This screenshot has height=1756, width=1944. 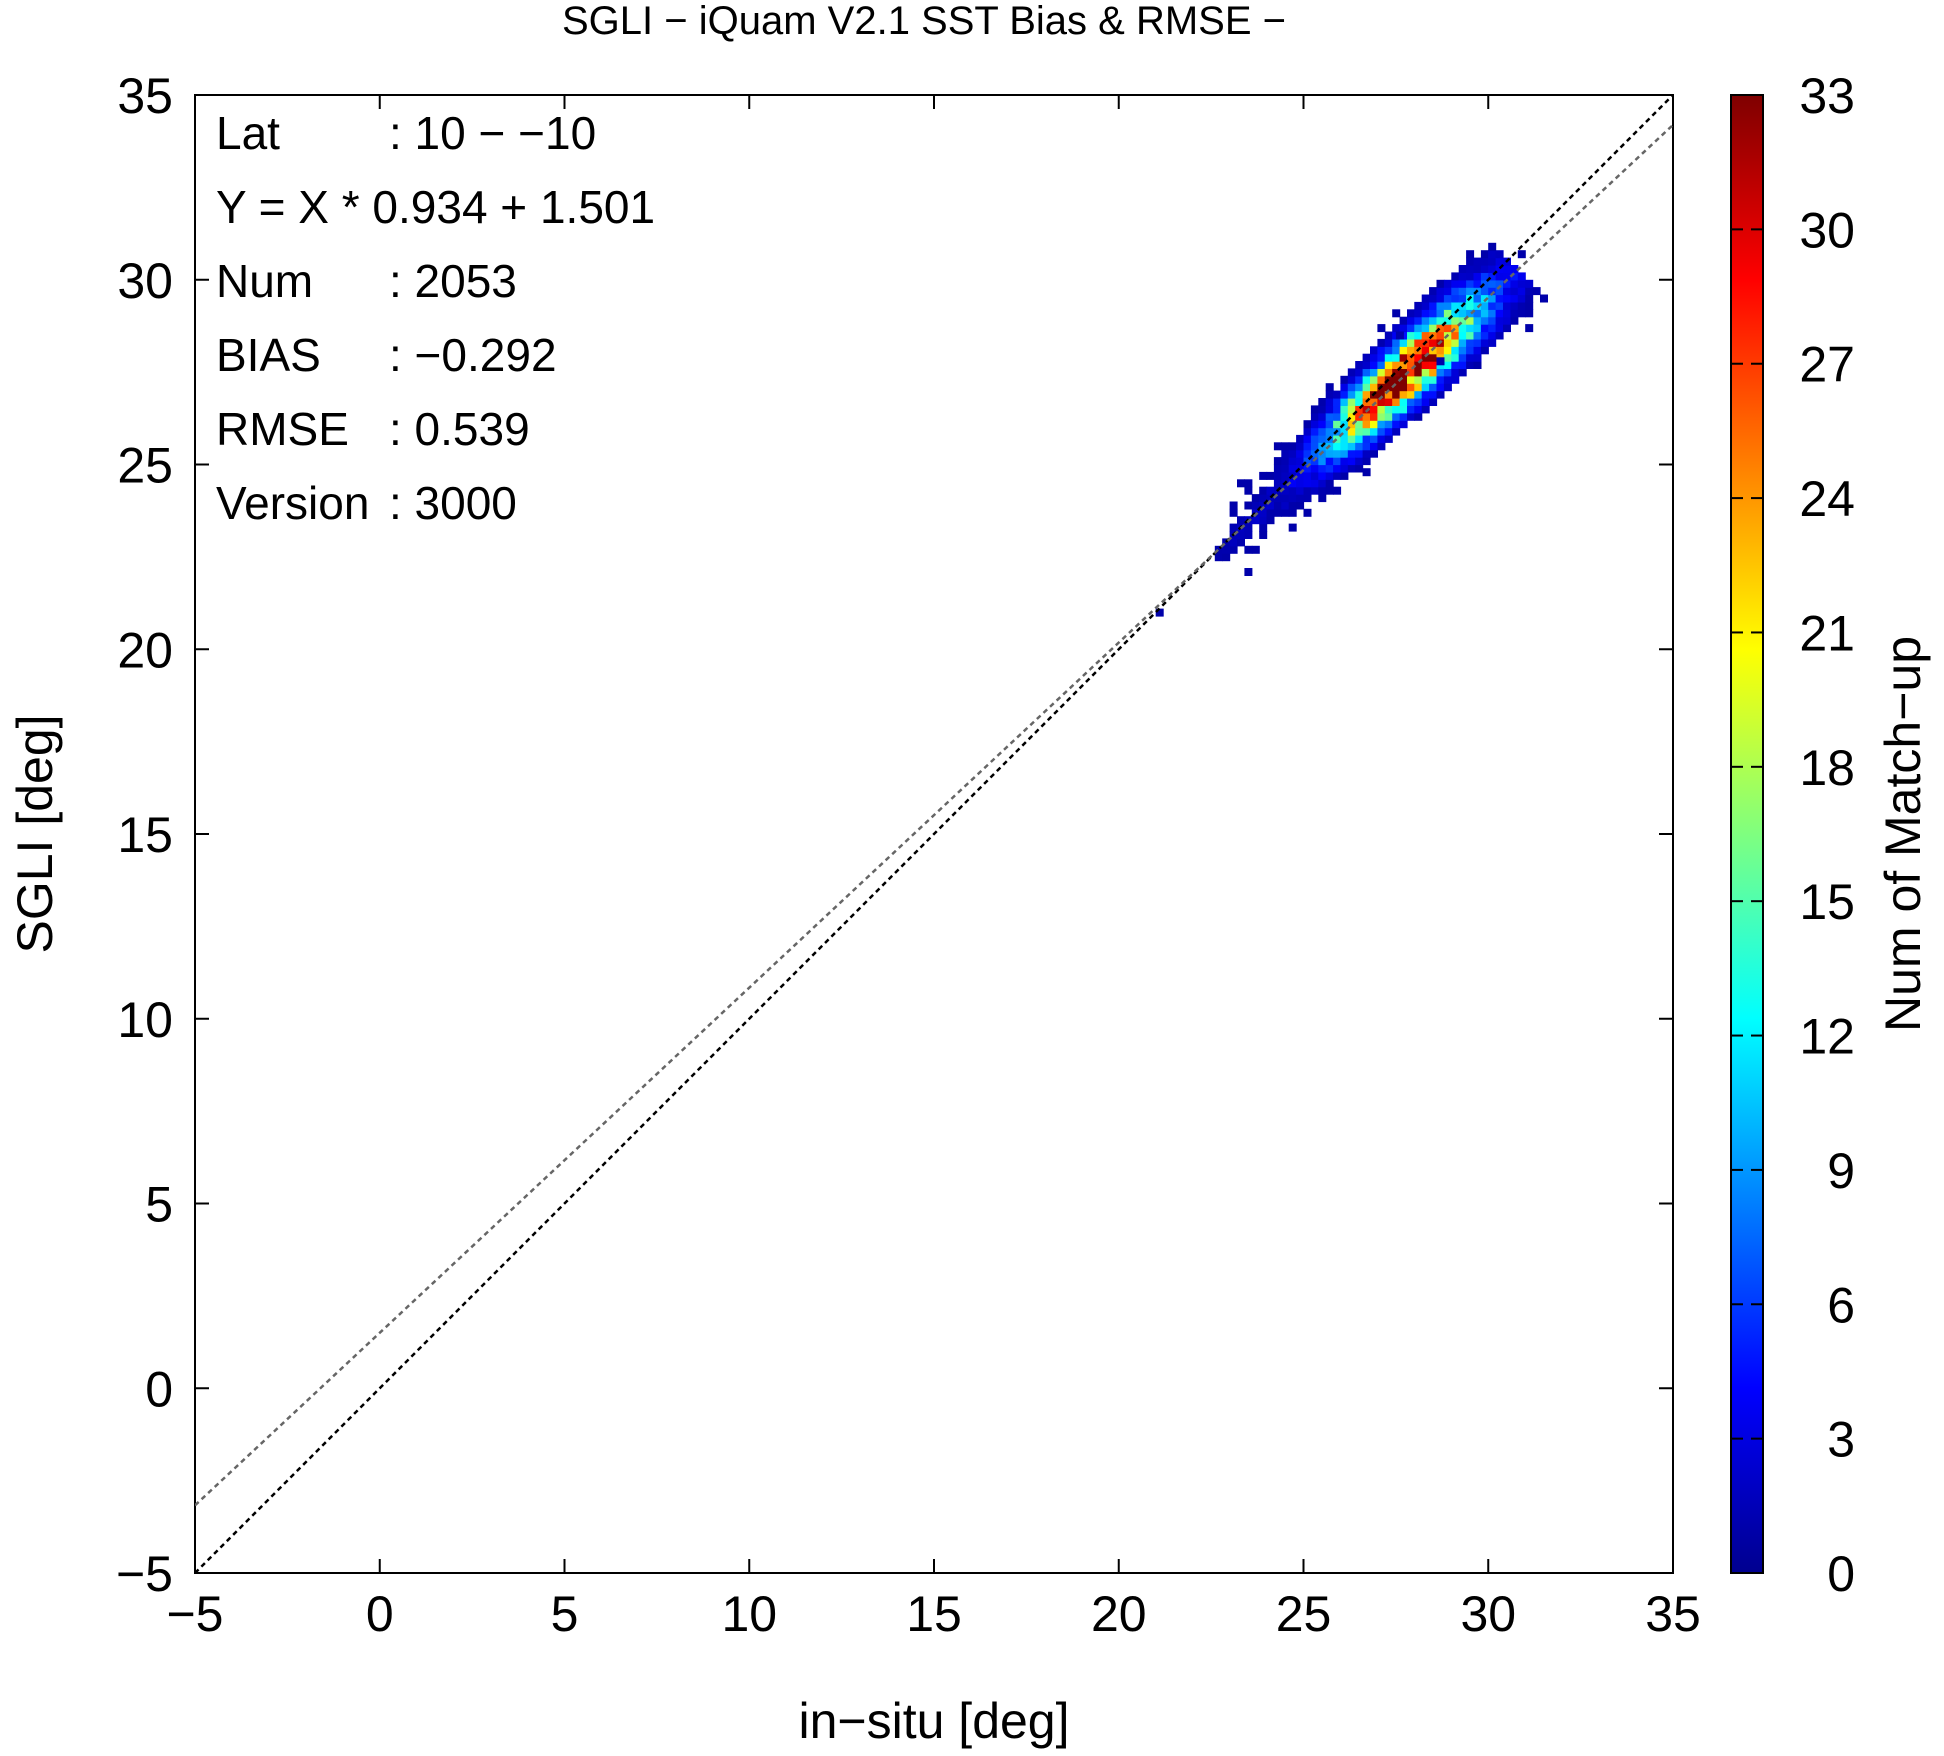 I want to click on x-axis-label: in−situ [deg], so click(x=933, y=1721).